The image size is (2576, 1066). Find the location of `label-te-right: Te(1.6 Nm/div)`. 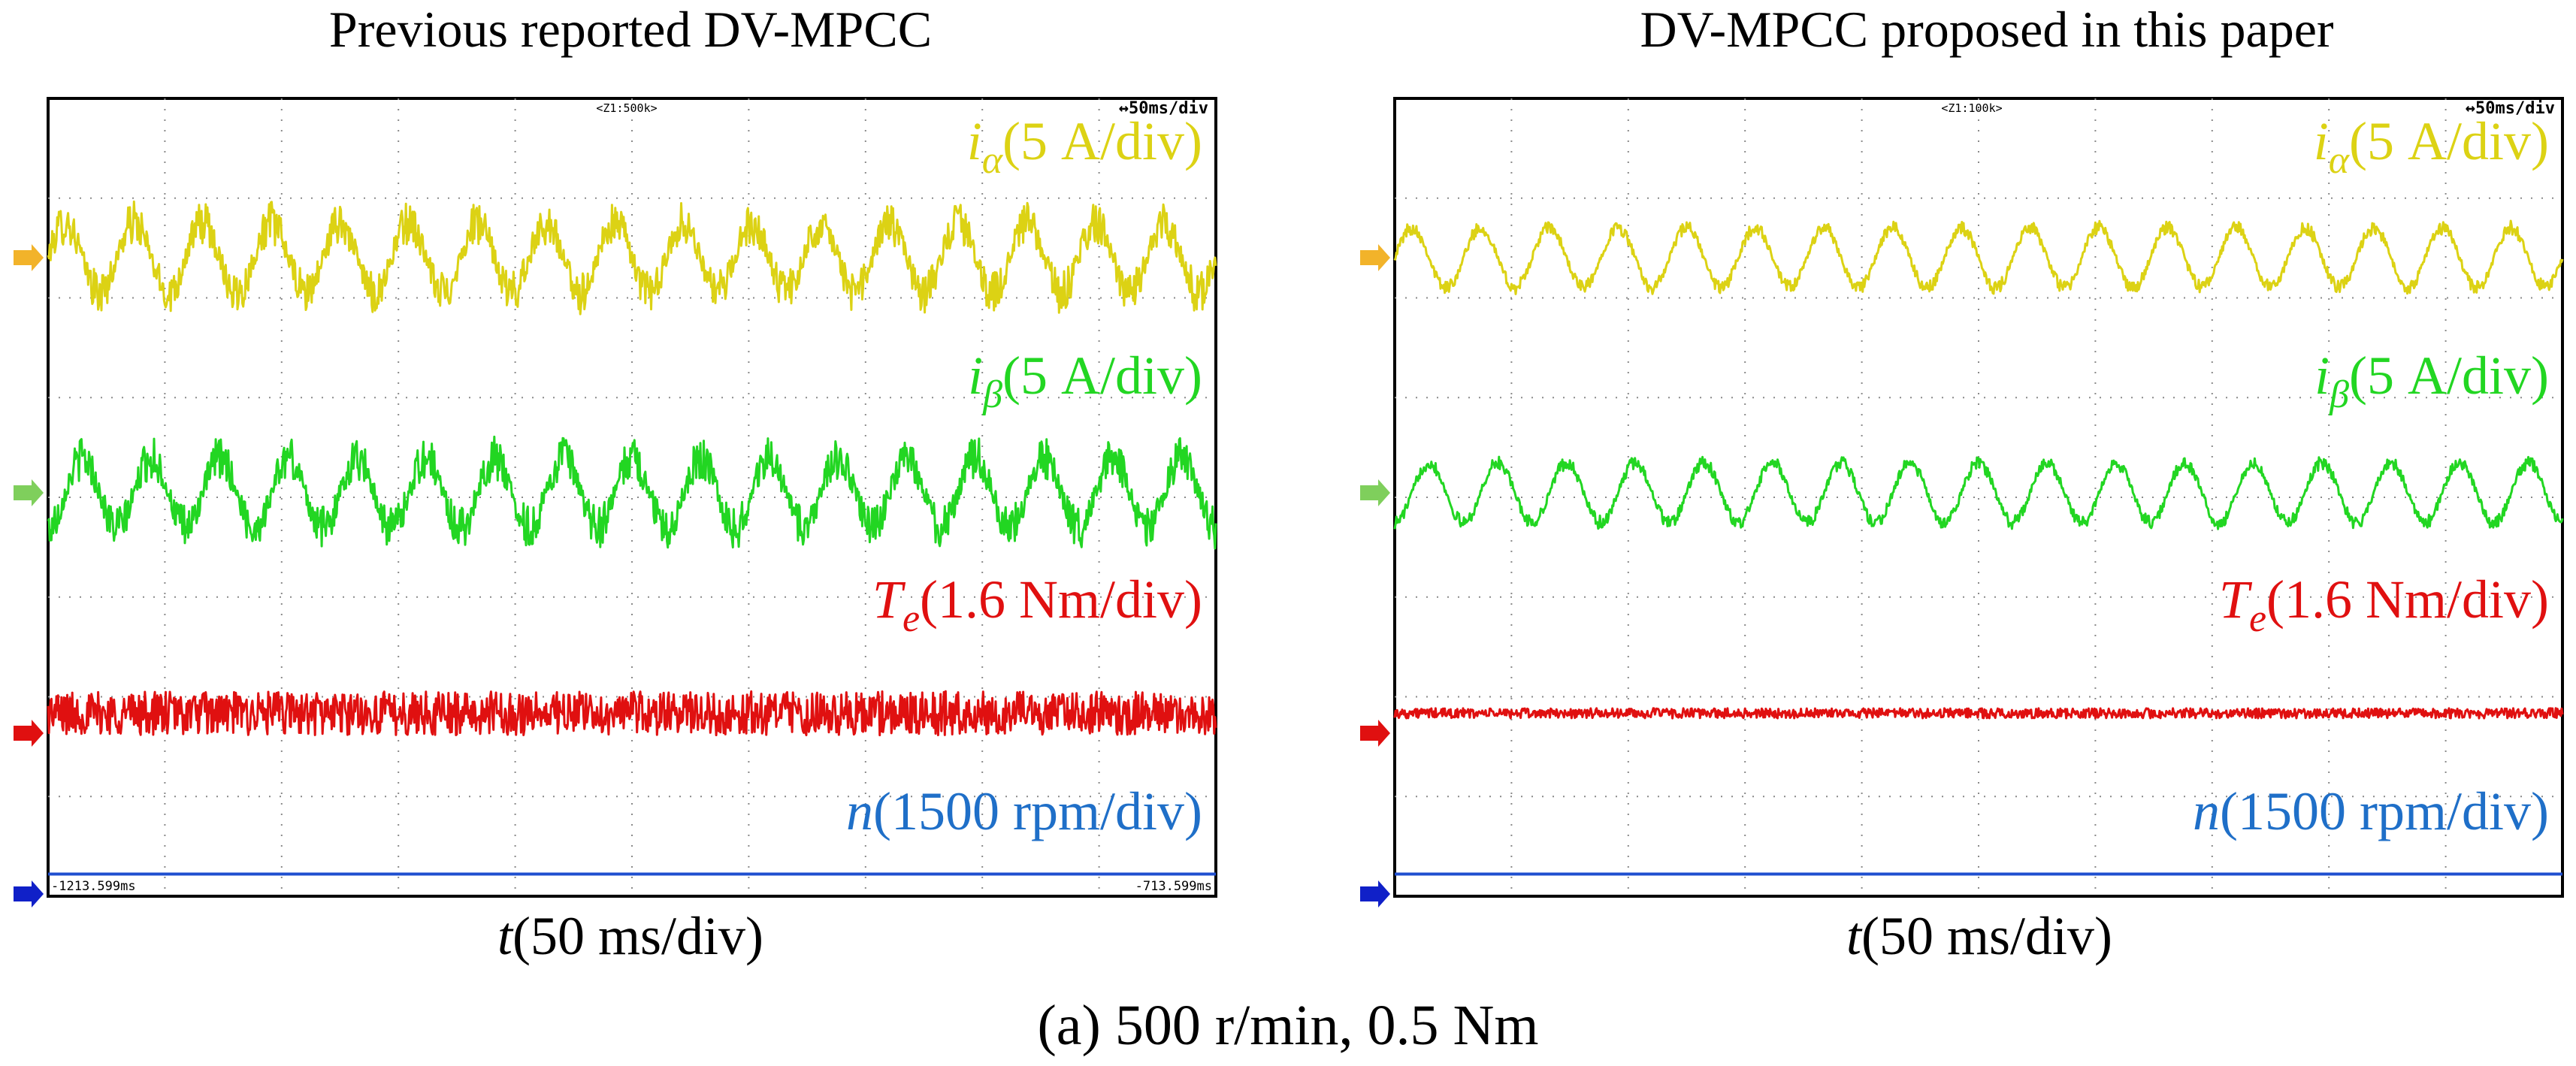

label-te-right: Te(1.6 Nm/div) is located at coordinates (2384, 604).